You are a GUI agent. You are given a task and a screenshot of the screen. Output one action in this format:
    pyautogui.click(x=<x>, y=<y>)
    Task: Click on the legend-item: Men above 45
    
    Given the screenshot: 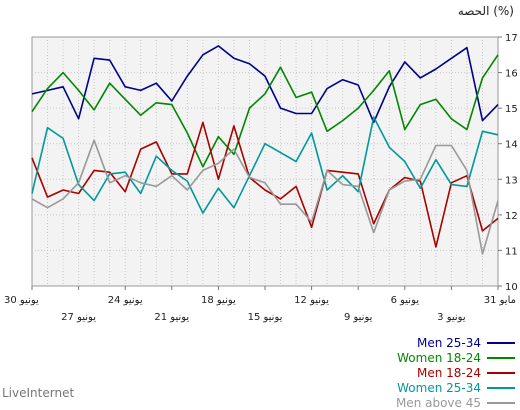 What is the action you would take?
    pyautogui.click(x=407, y=402)
    